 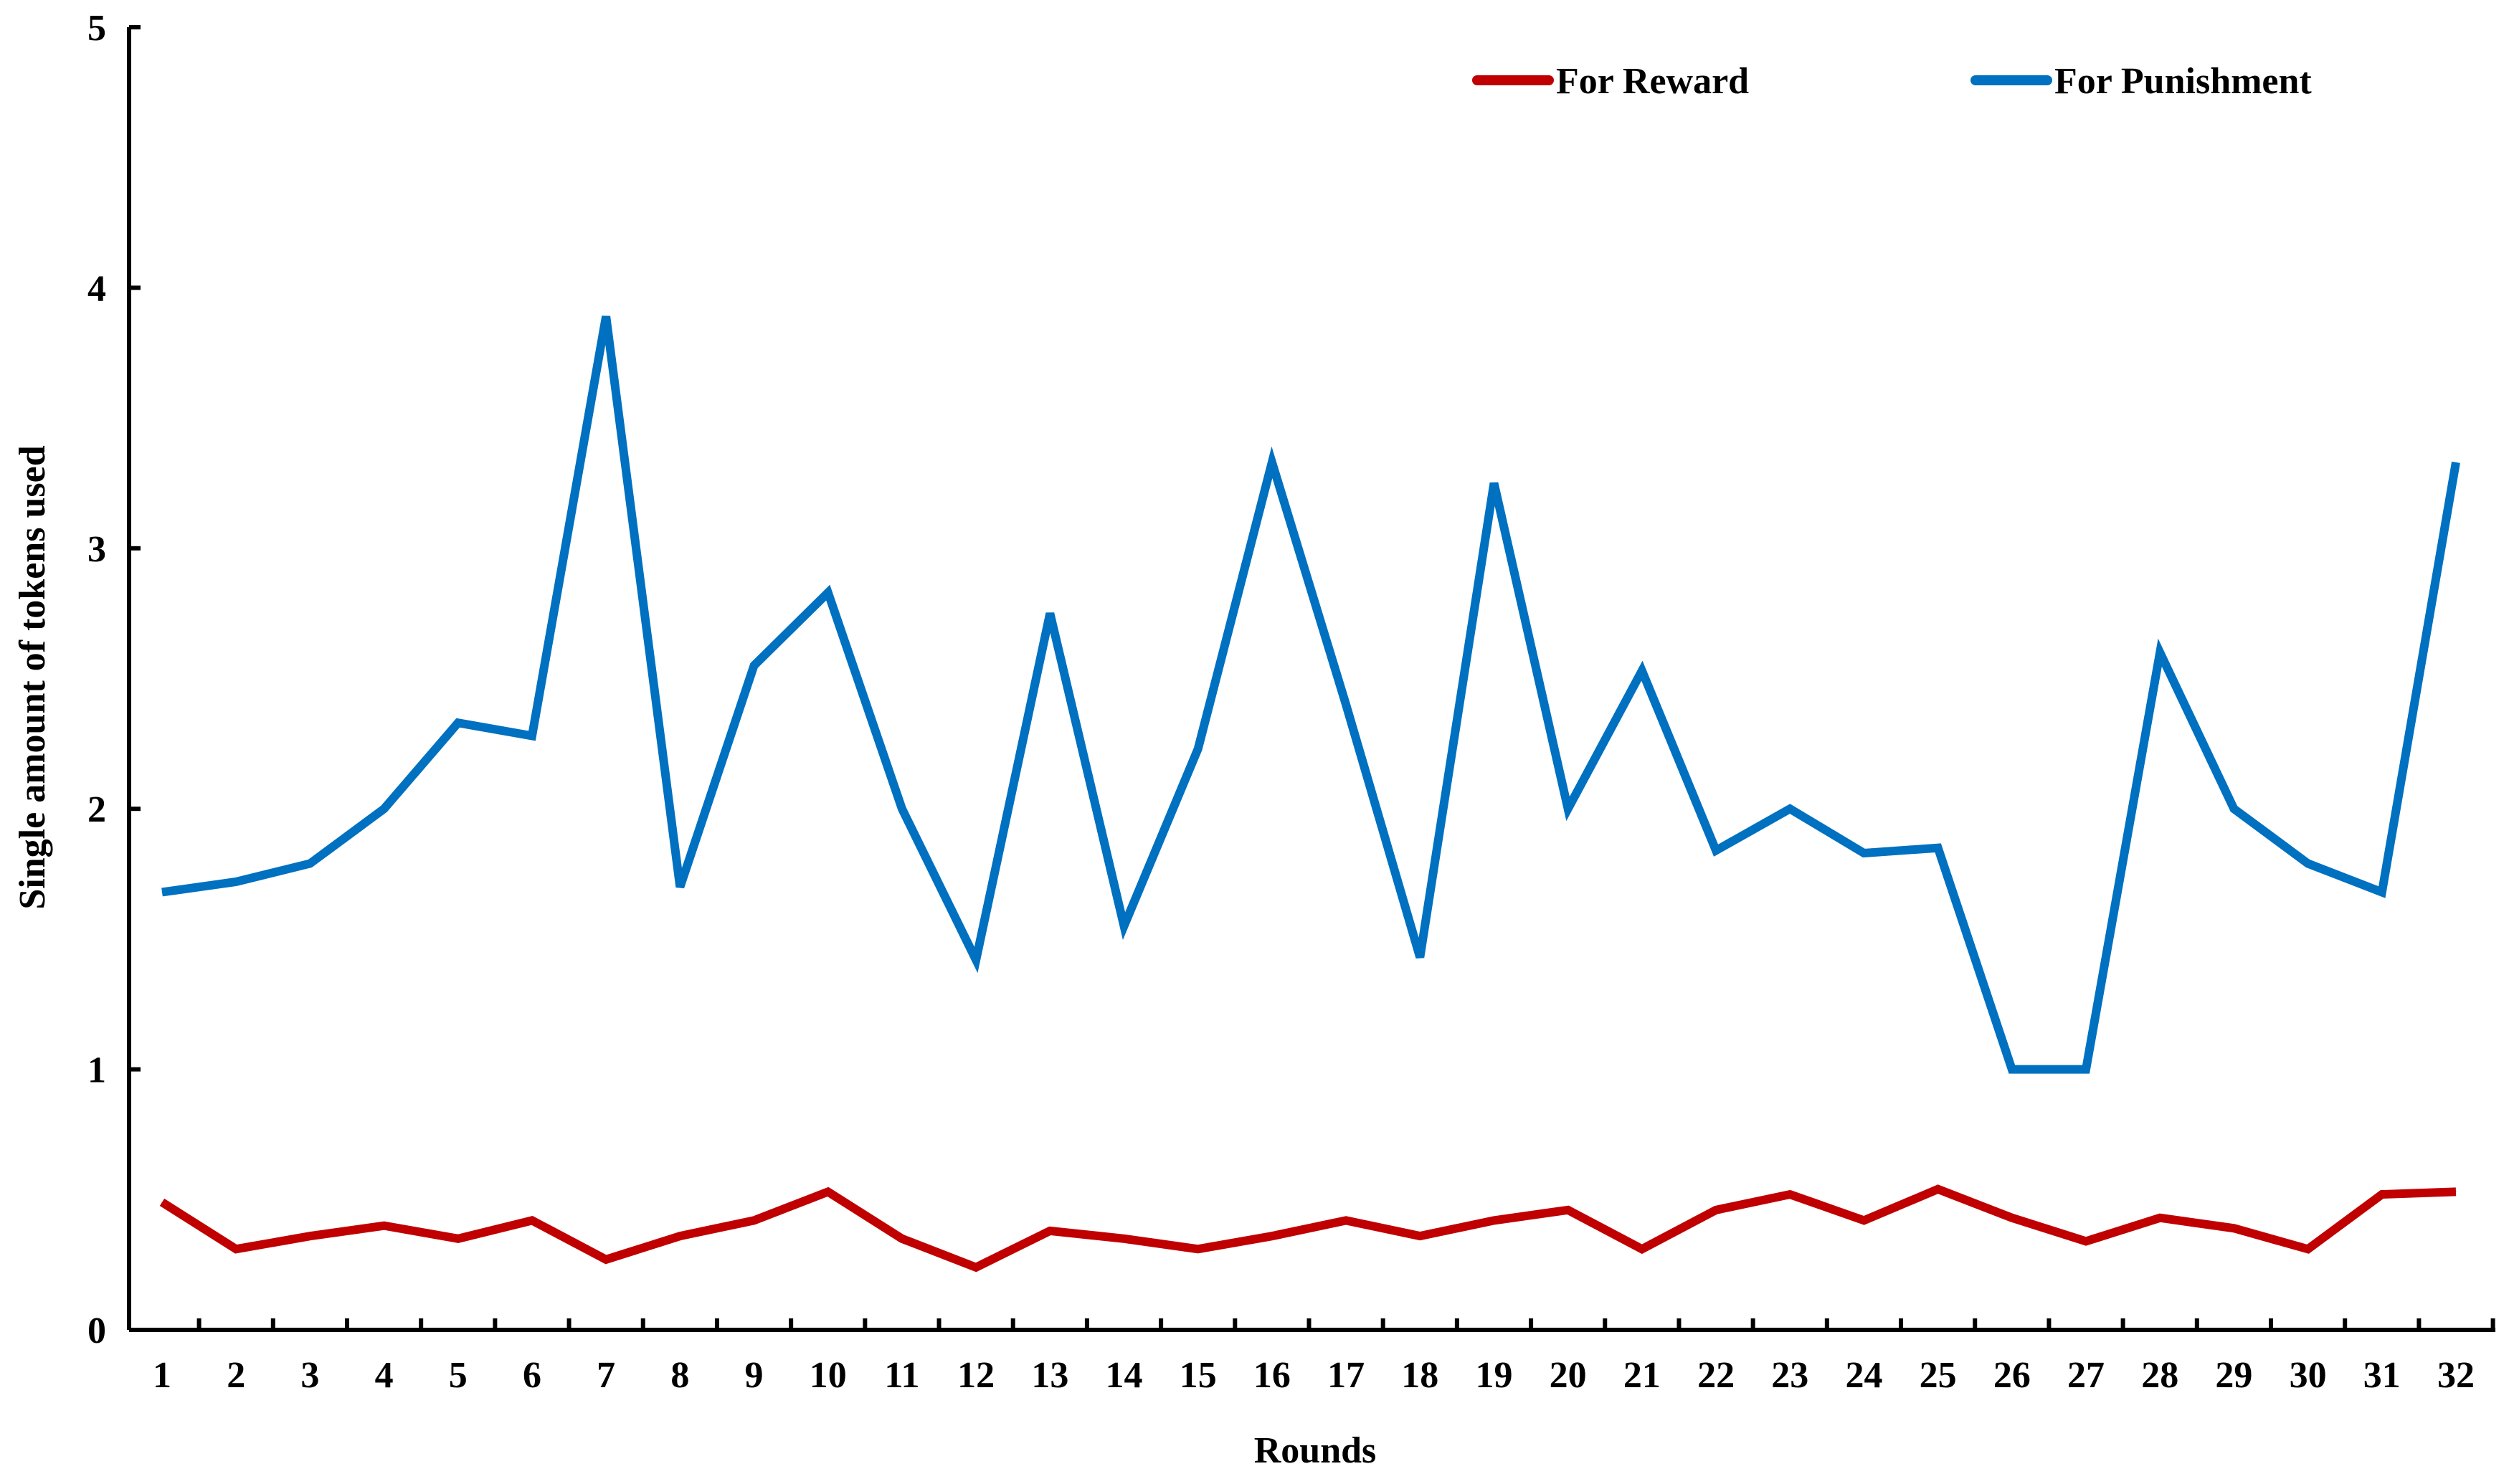 What do you see at coordinates (1653, 81) in the screenshot?
I see `legend-label: For Reward` at bounding box center [1653, 81].